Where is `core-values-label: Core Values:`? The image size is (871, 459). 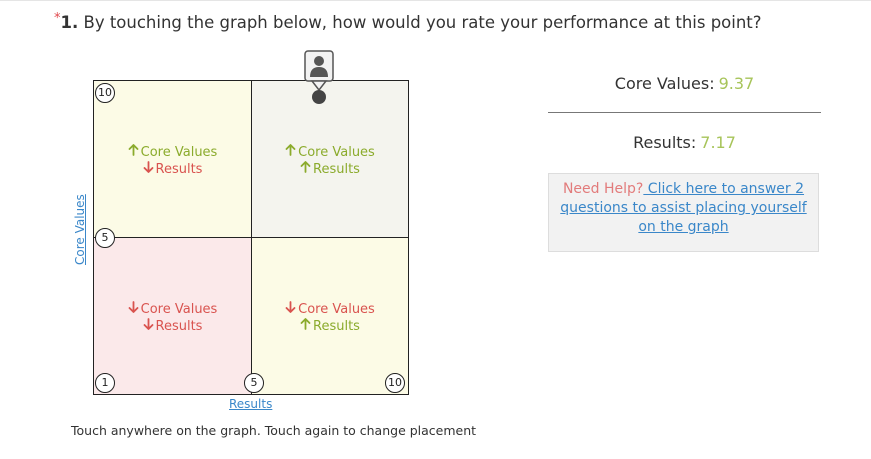
core-values-label: Core Values: is located at coordinates (664, 83).